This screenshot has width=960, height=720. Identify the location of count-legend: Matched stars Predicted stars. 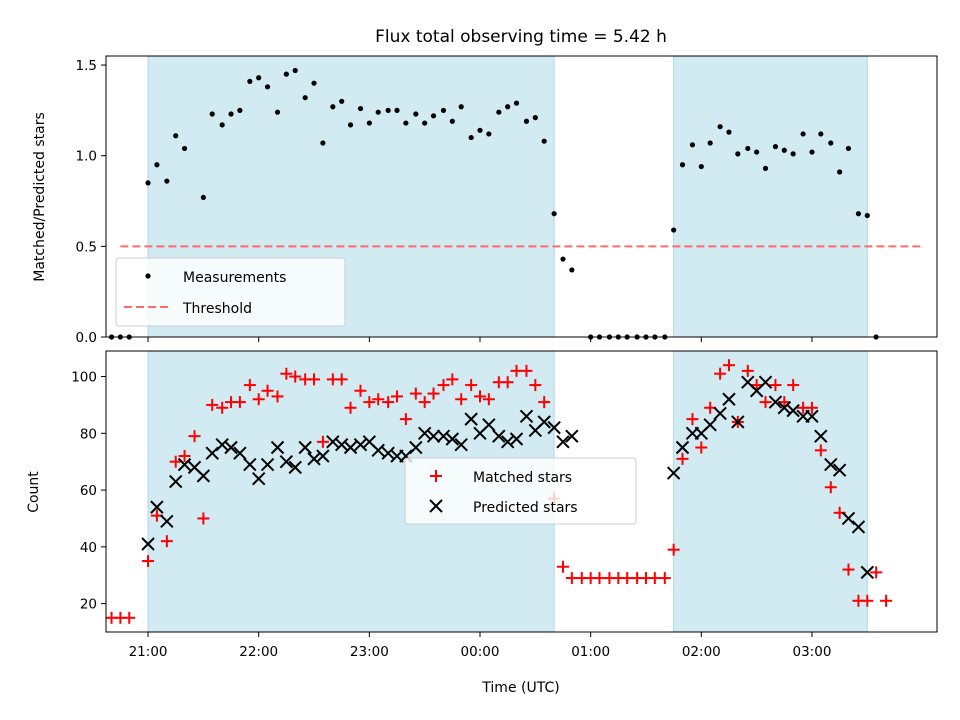
(520, 491).